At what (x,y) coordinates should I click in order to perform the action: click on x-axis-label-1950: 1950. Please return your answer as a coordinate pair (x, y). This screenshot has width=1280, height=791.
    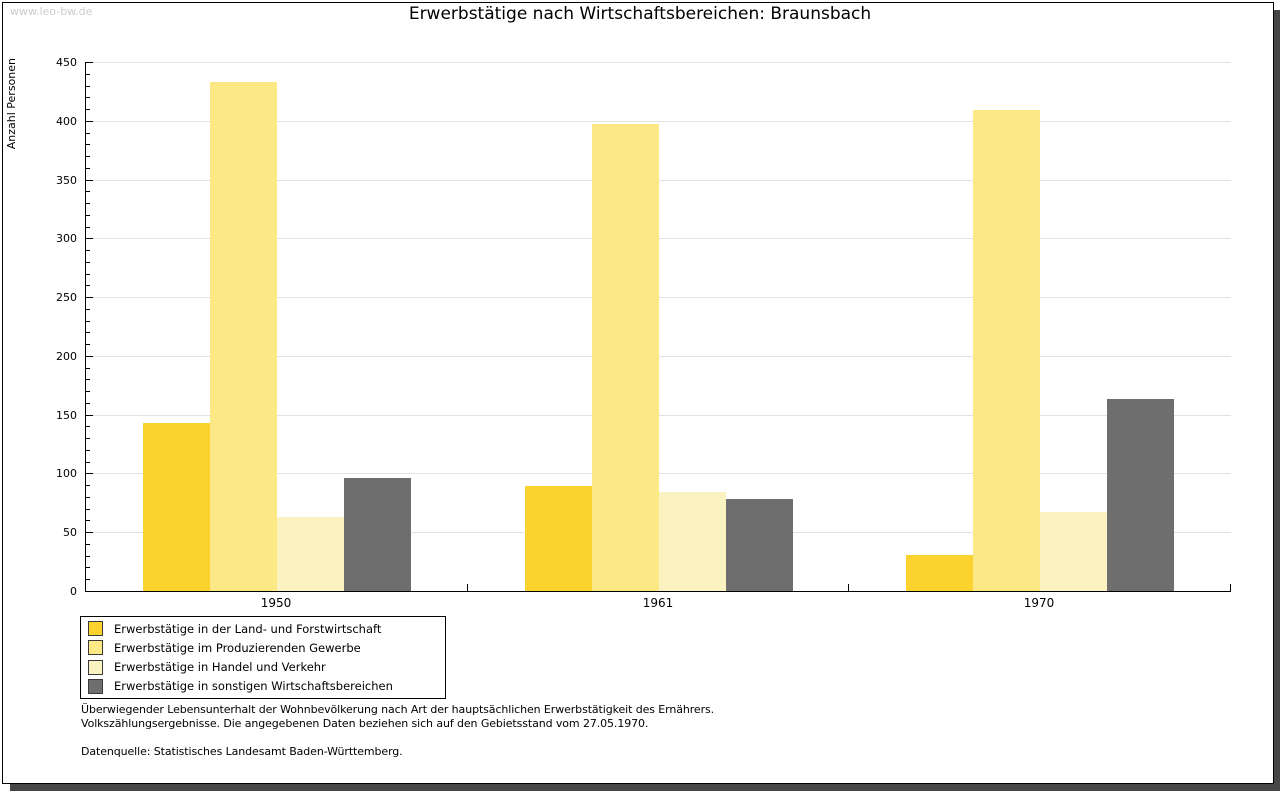
    Looking at the image, I should click on (276, 603).